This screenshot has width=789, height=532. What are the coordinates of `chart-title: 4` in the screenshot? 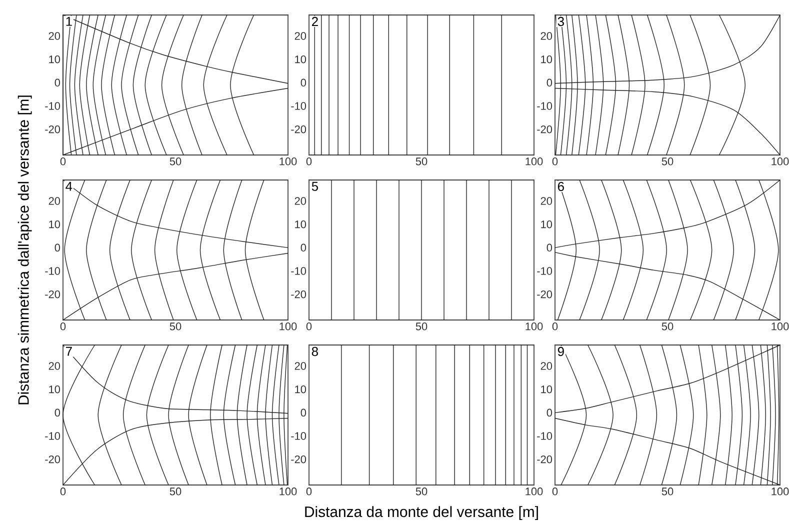 It's located at (69, 186).